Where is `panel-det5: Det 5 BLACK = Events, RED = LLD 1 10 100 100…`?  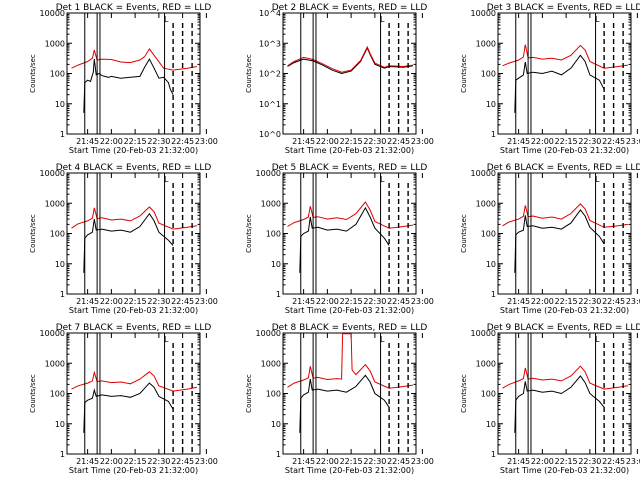 panel-det5: Det 5 BLACK = Events, RED = LLD 1 10 100 100… is located at coordinates (339, 239).